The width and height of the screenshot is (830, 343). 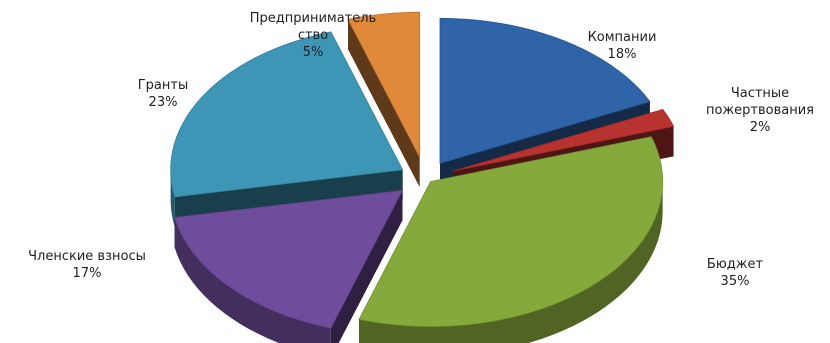 What do you see at coordinates (87, 273) in the screenshot?
I see `slice-percent-label: 17%` at bounding box center [87, 273].